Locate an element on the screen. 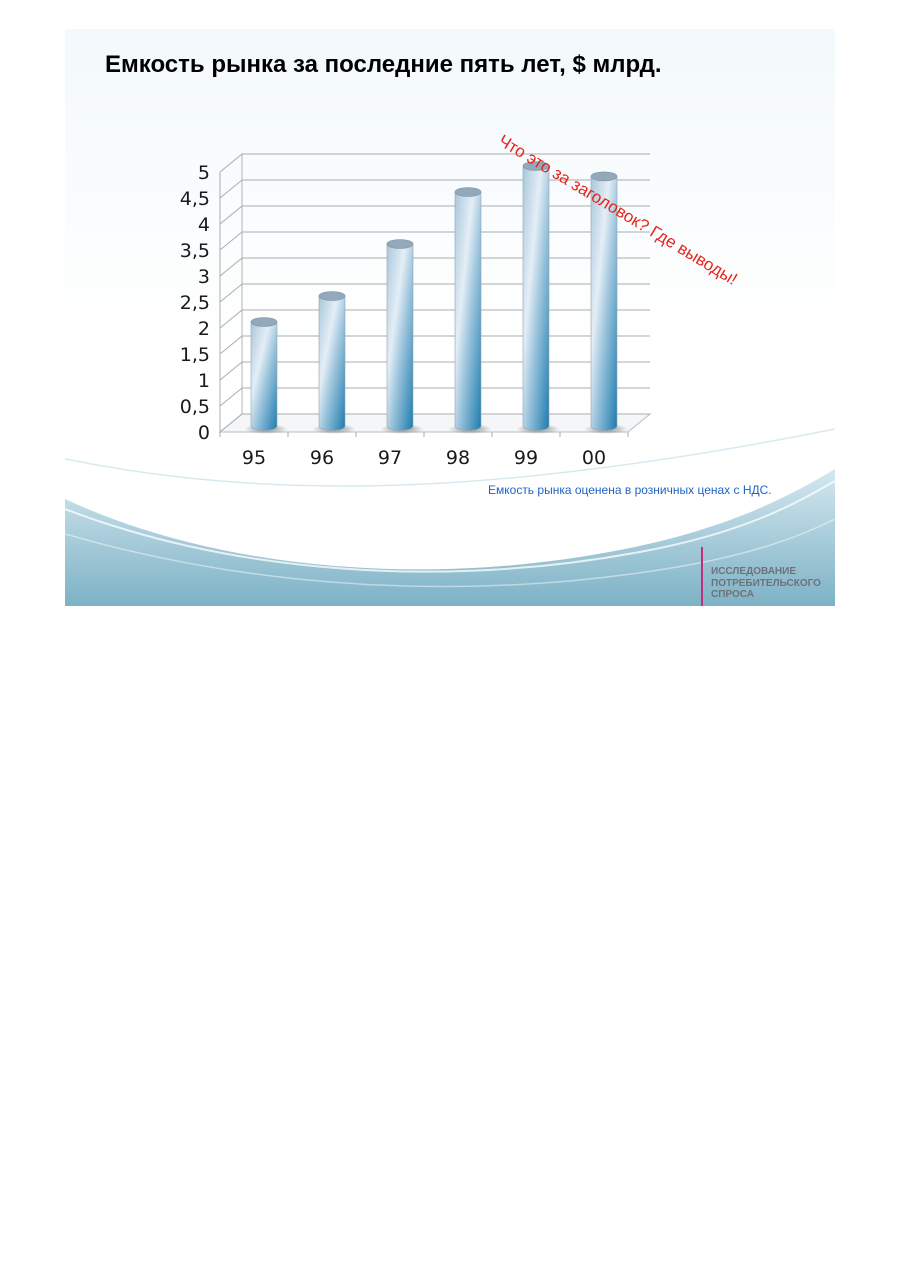 The height and width of the screenshot is (1273, 900). y-tick-label: 1 is located at coordinates (204, 381).